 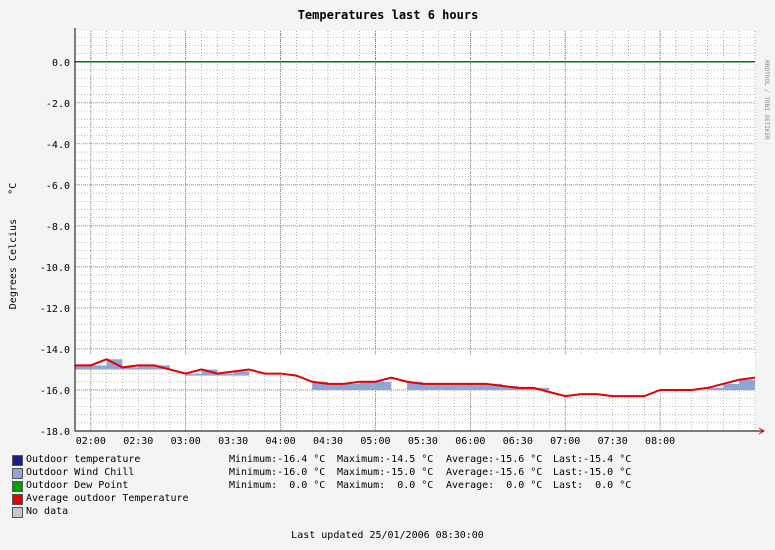 What do you see at coordinates (55, 391) in the screenshot?
I see `y-tick-label: -16.0` at bounding box center [55, 391].